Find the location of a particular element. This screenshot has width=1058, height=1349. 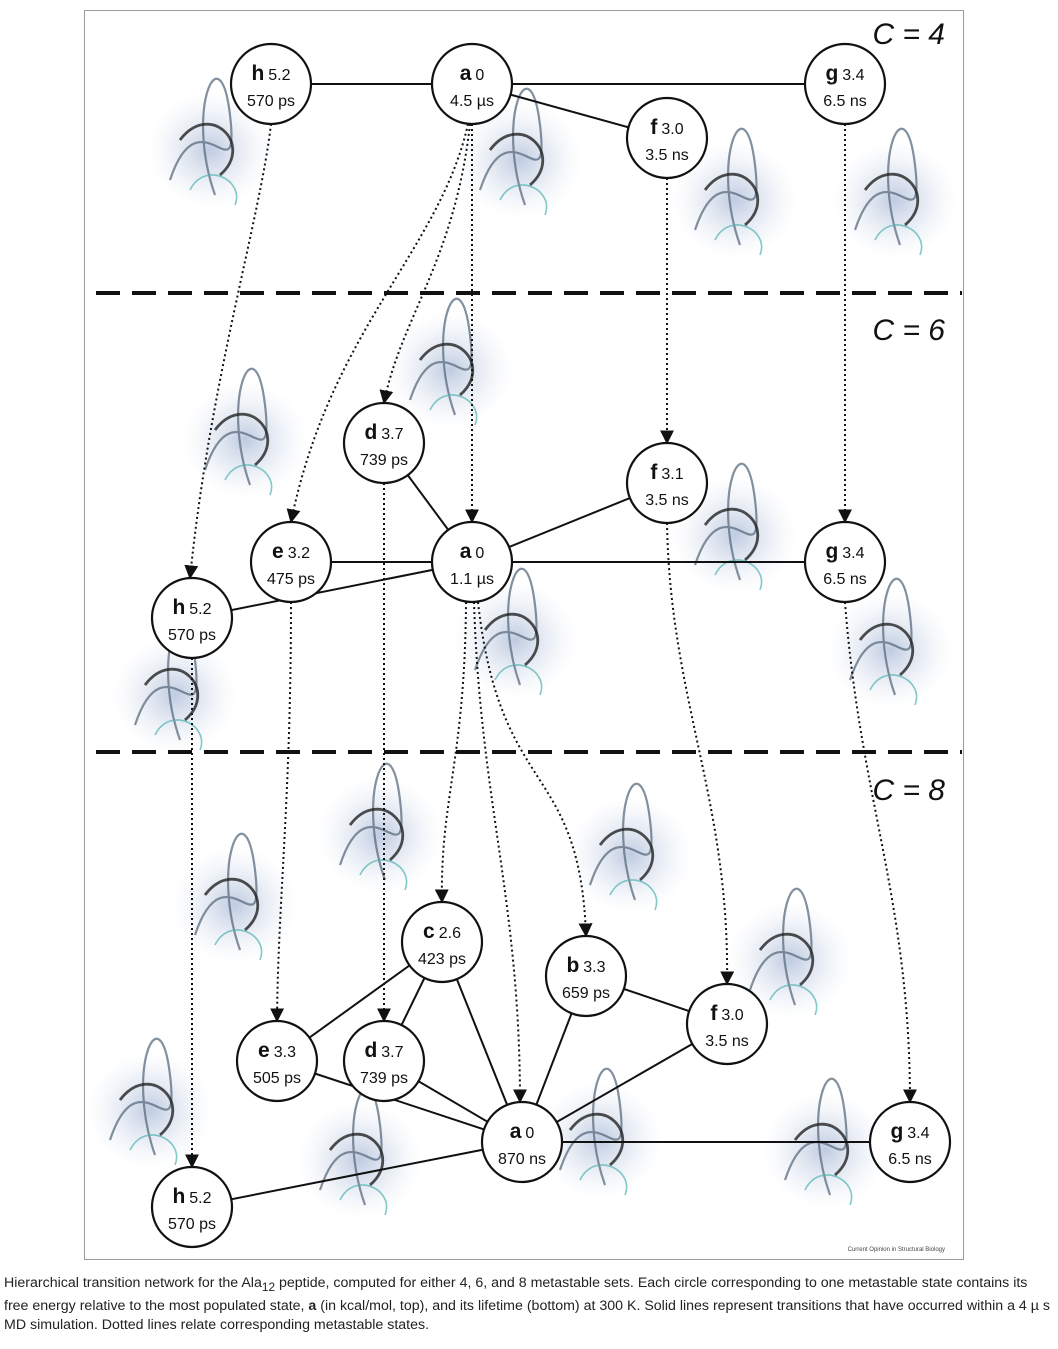

level-label-2: C = 6 is located at coordinates (908, 330).